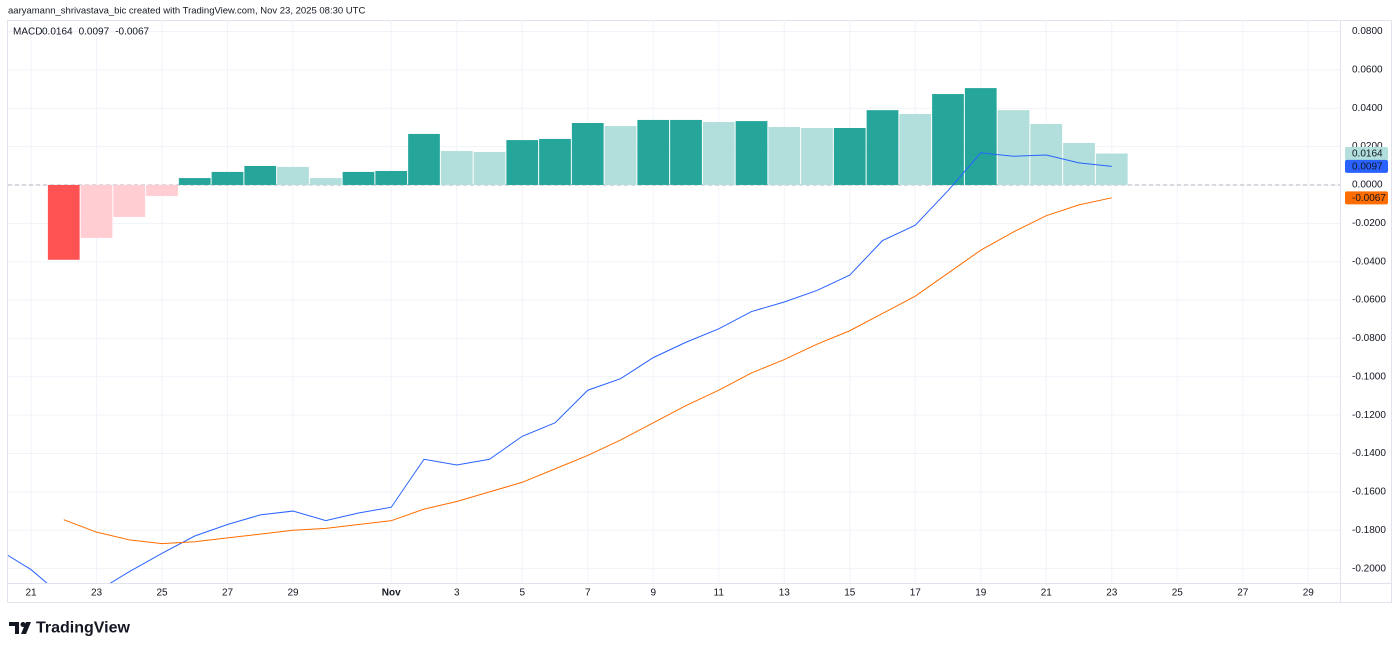 The width and height of the screenshot is (1400, 651). What do you see at coordinates (981, 593) in the screenshot?
I see `x-tick-label: 19` at bounding box center [981, 593].